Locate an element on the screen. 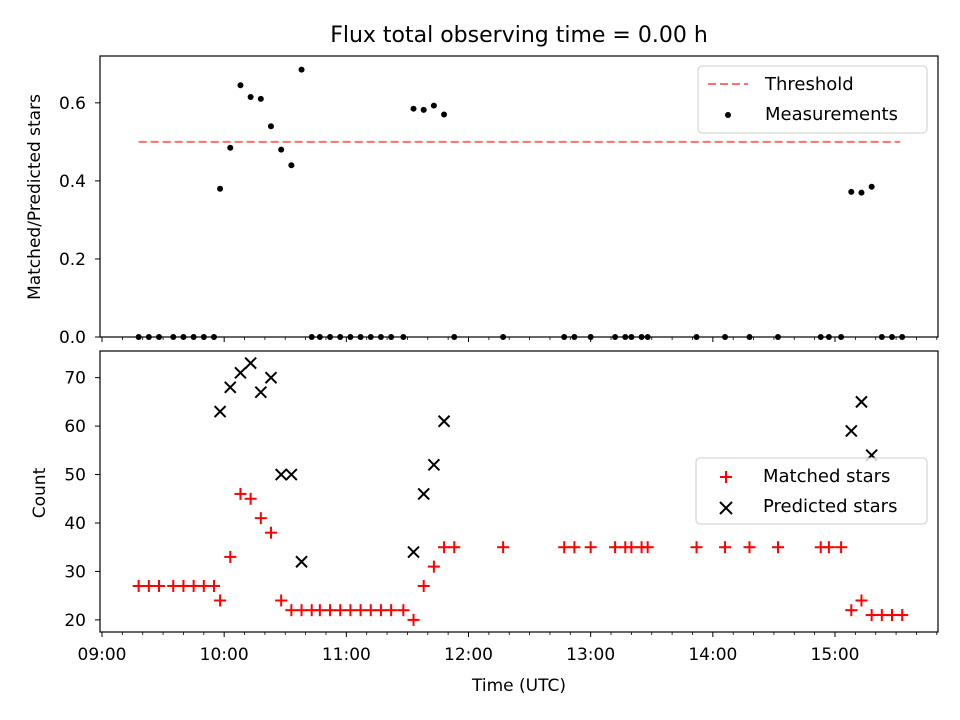 The height and width of the screenshot is (720, 960). bottom-ytick-label: 60 is located at coordinates (75, 427).